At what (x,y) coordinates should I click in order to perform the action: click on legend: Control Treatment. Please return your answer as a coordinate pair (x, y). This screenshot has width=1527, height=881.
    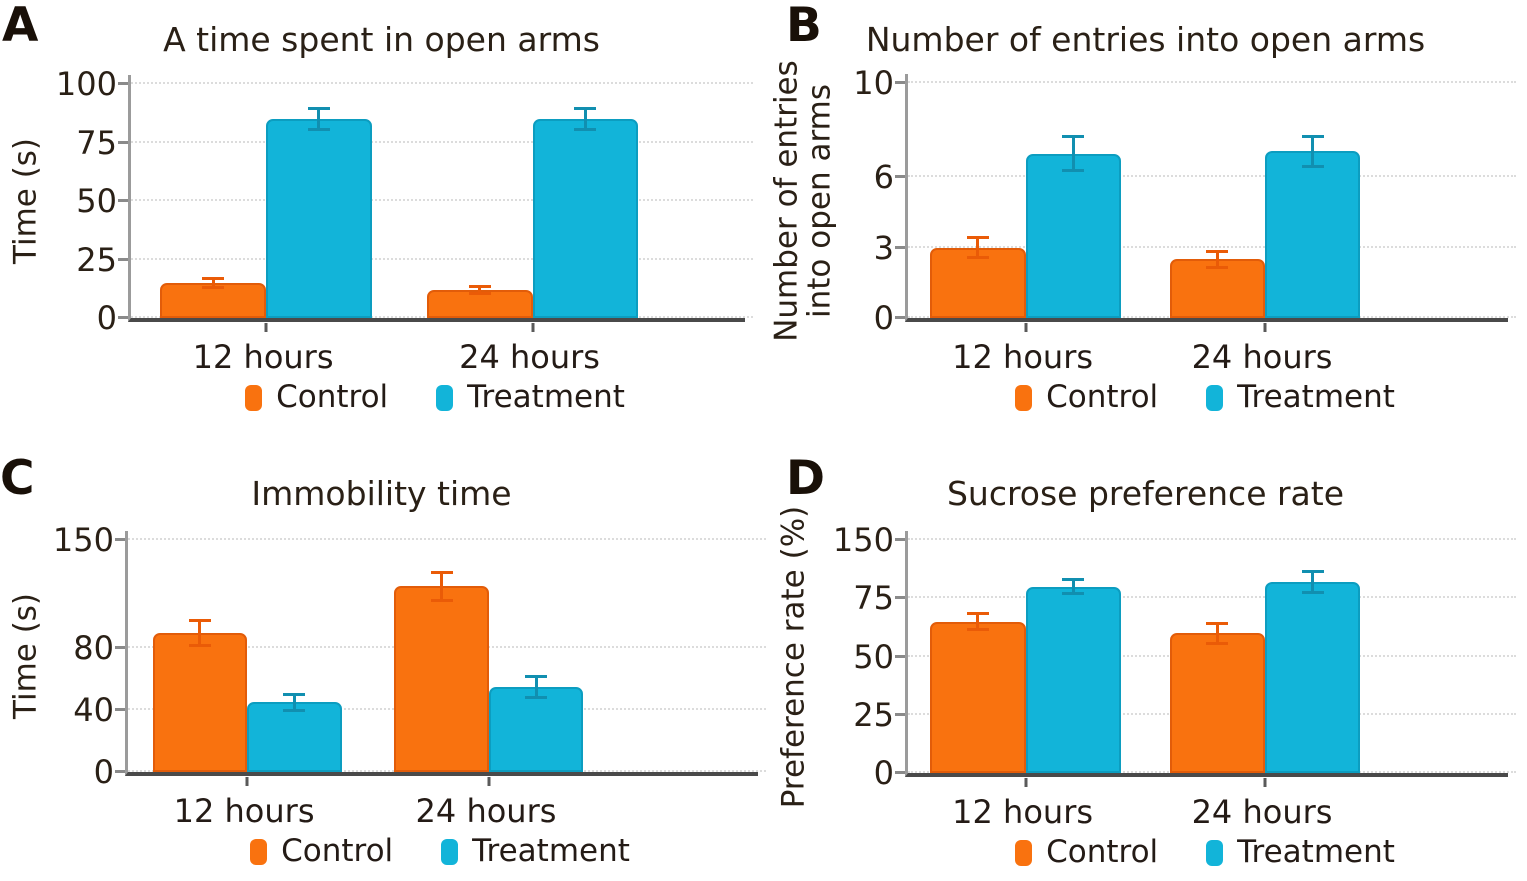
    Looking at the image, I should click on (1205, 852).